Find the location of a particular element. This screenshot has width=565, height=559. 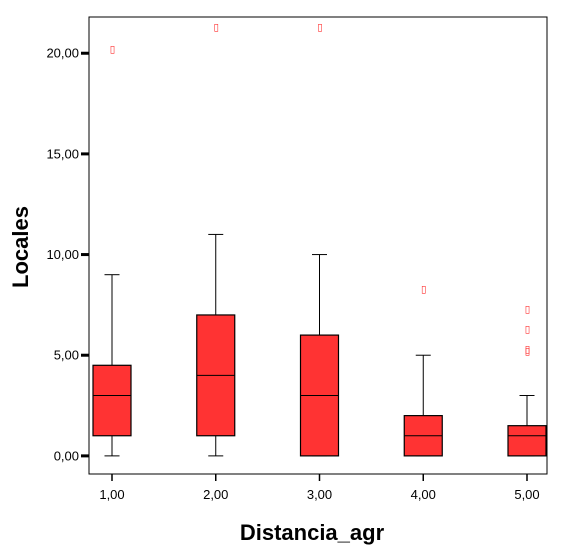

y-tick-label: 0,00 is located at coordinates (66, 455).